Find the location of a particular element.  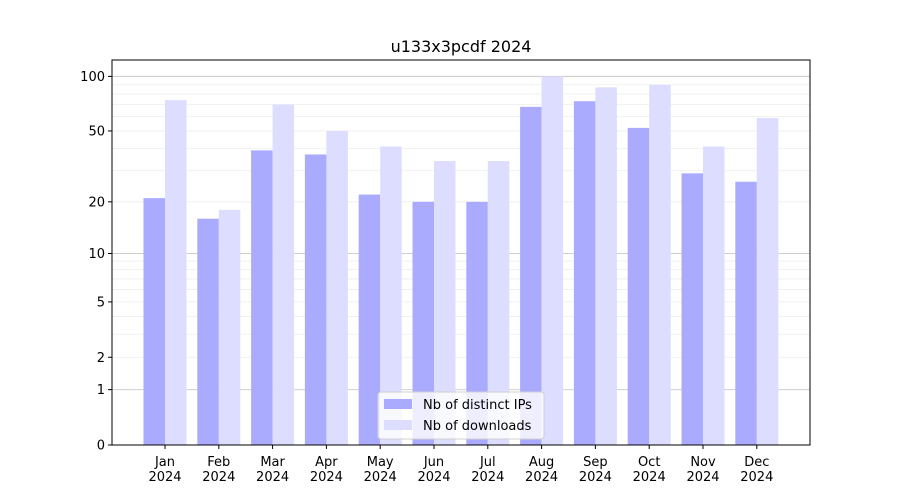

y-axis: 0 1 2 5 10 20 50 100 is located at coordinates (96, 262).